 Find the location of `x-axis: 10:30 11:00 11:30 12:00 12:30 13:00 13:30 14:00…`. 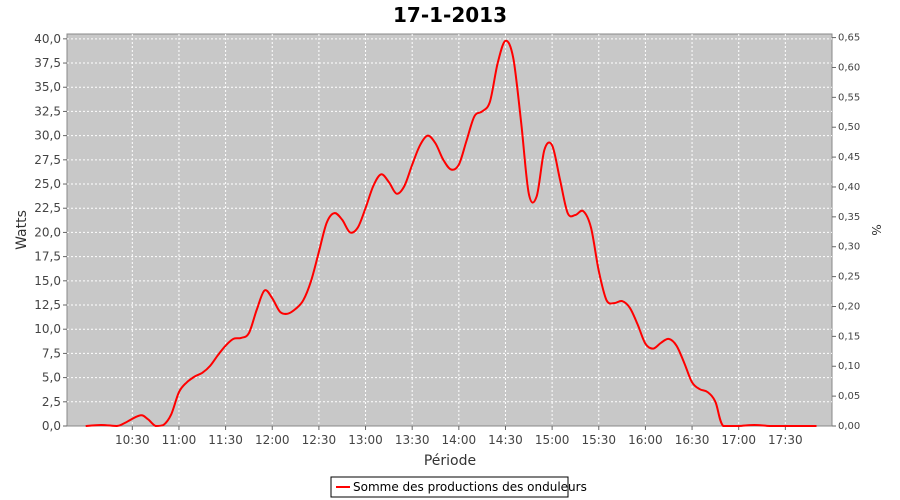

x-axis: 10:30 11:00 11:30 12:00 12:30 13:00 13:30 14:00… is located at coordinates (459, 436).